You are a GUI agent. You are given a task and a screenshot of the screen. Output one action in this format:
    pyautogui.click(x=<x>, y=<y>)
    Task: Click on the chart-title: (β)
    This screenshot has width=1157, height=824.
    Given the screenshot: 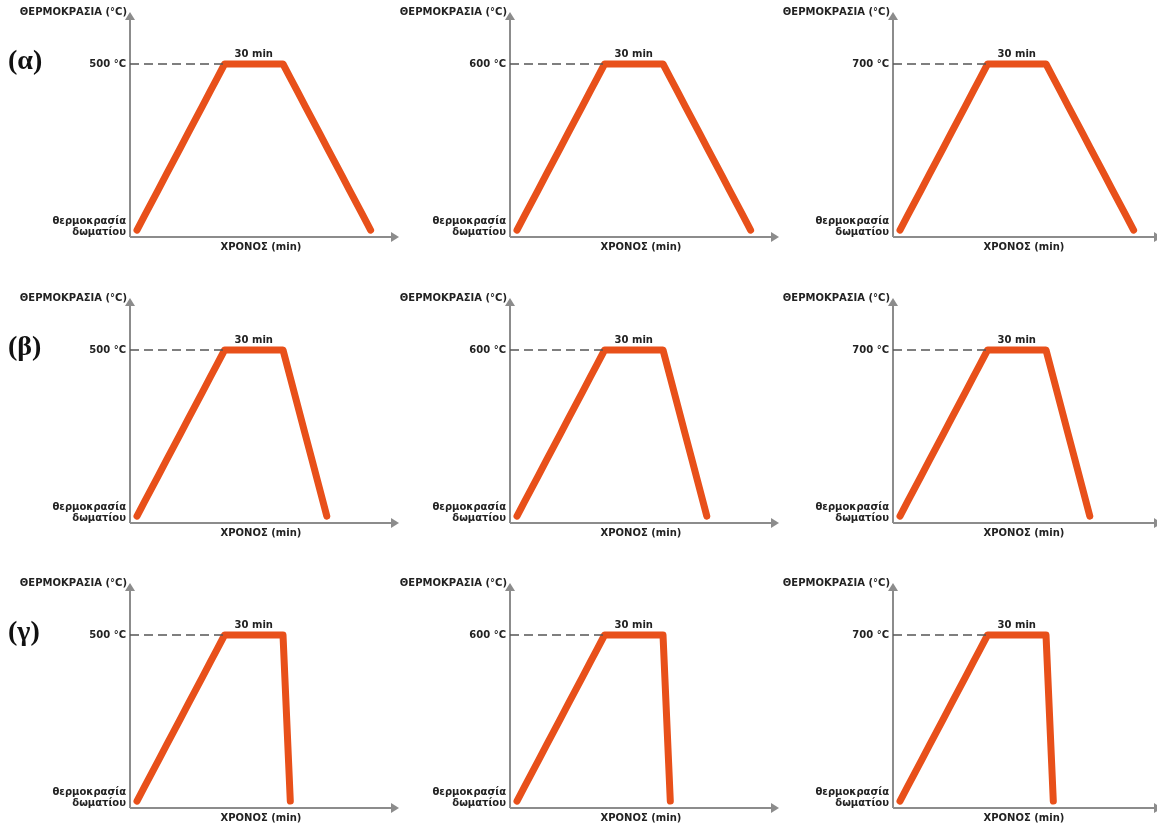 What is the action you would take?
    pyautogui.click(x=25, y=346)
    